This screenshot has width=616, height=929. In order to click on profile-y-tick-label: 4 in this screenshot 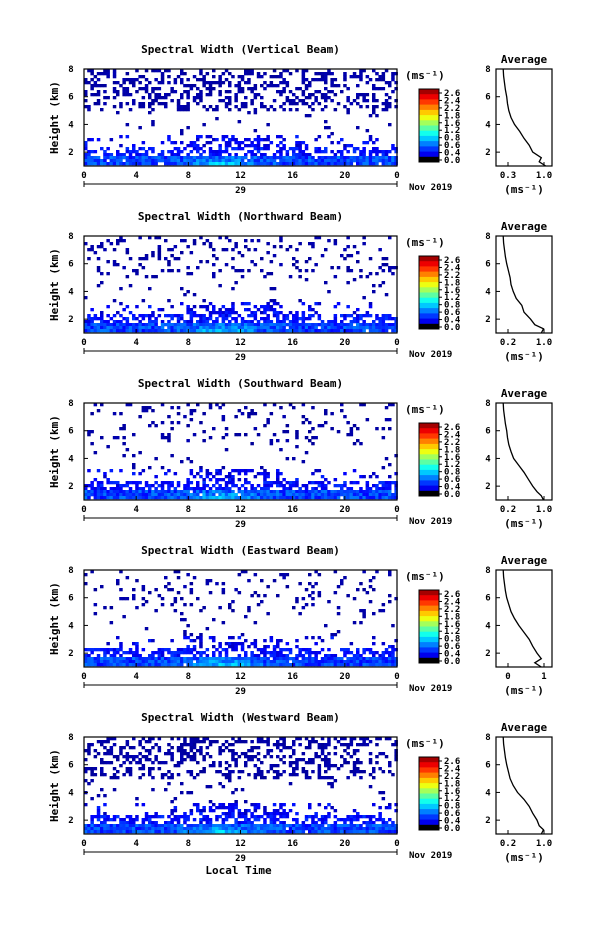, I will do `click(488, 793)`.